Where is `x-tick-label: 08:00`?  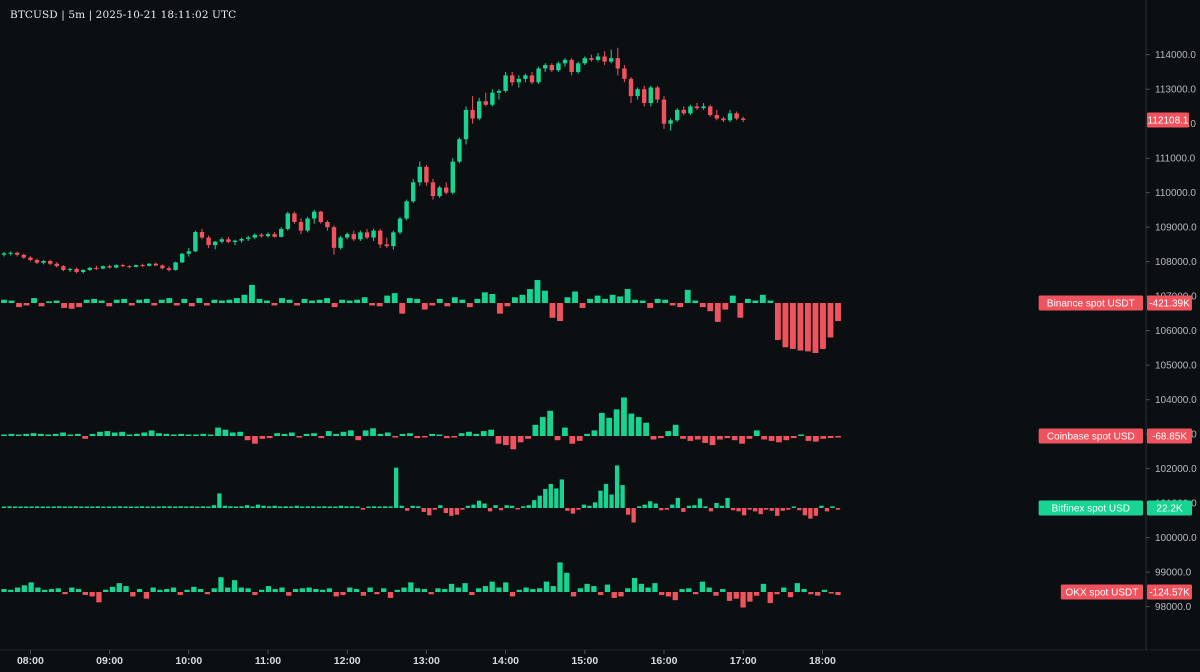
x-tick-label: 08:00 is located at coordinates (30, 661).